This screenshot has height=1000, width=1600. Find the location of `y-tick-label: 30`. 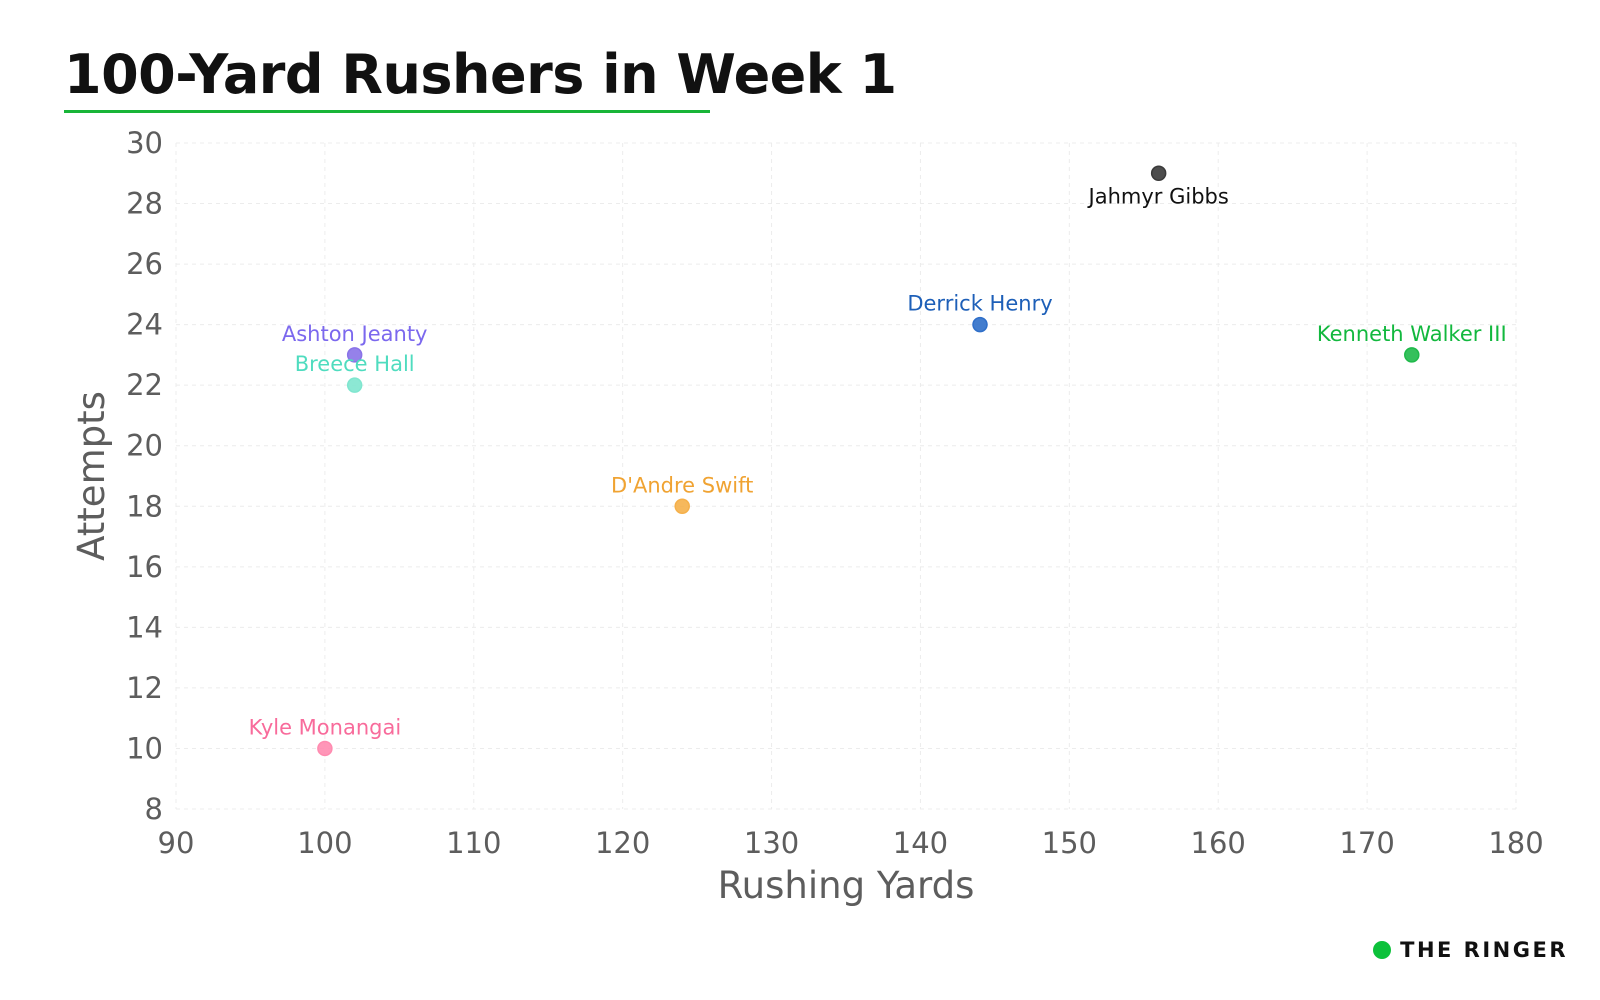

y-tick-label: 30 is located at coordinates (144, 143).